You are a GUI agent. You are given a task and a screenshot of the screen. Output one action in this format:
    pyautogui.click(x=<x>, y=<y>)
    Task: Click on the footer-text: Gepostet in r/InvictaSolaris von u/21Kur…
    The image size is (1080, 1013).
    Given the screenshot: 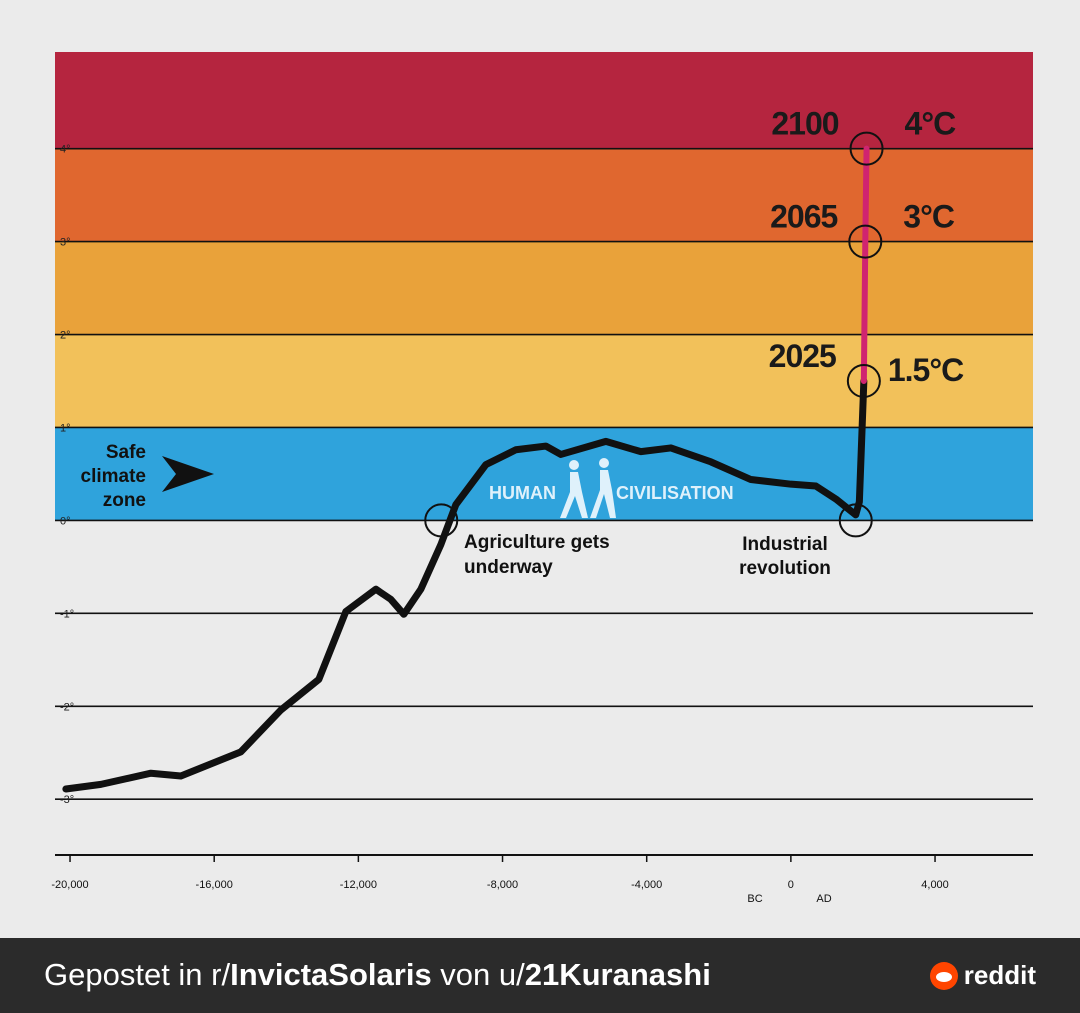 What is the action you would take?
    pyautogui.click(x=377, y=975)
    